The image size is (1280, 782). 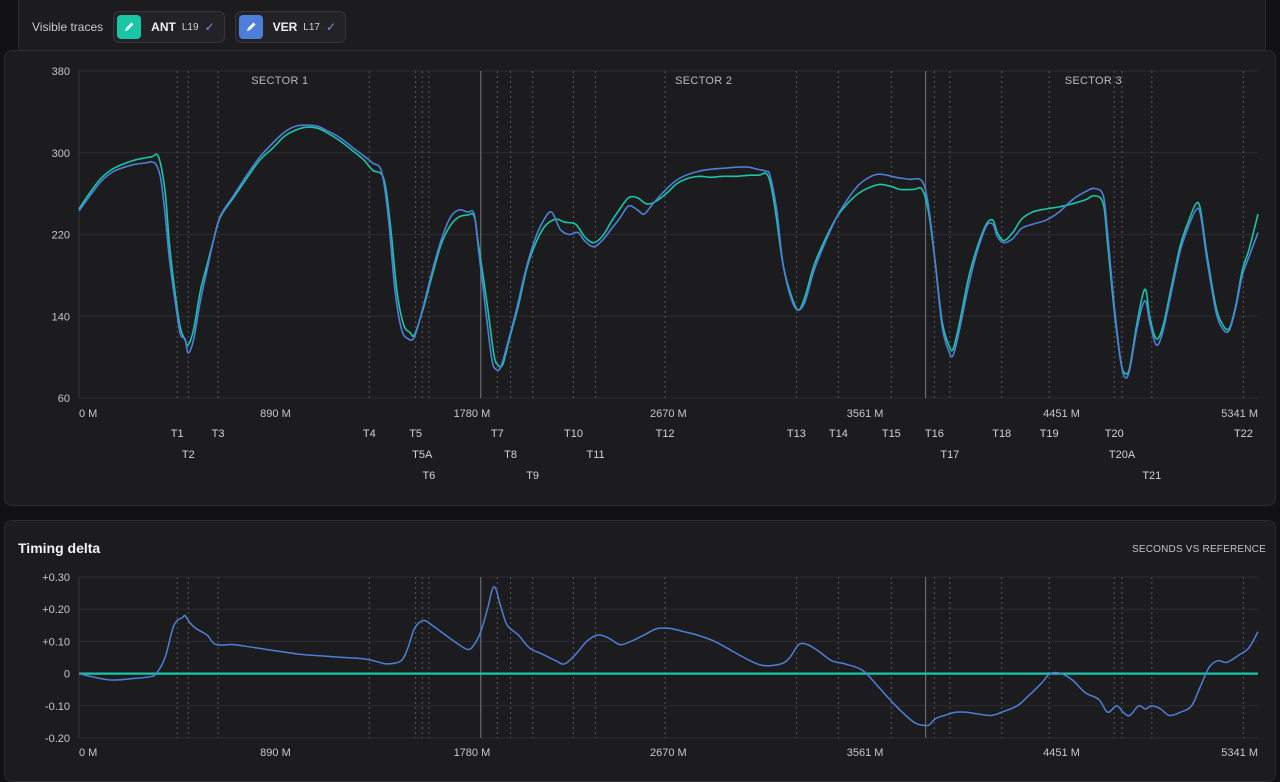 What do you see at coordinates (595, 455) in the screenshot?
I see `corner-label: T11` at bounding box center [595, 455].